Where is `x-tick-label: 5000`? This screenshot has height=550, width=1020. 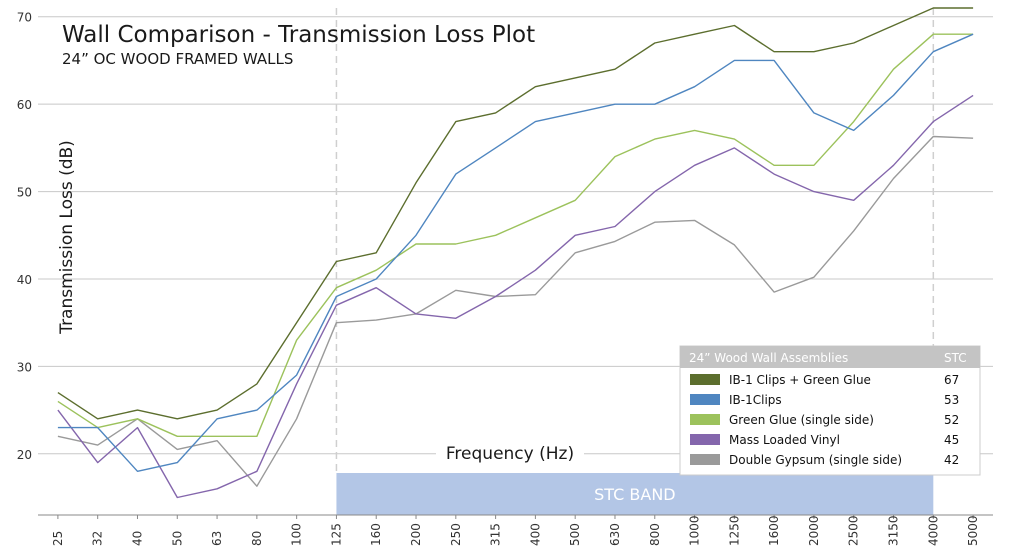 x-tick-label: 5000 is located at coordinates (973, 530).